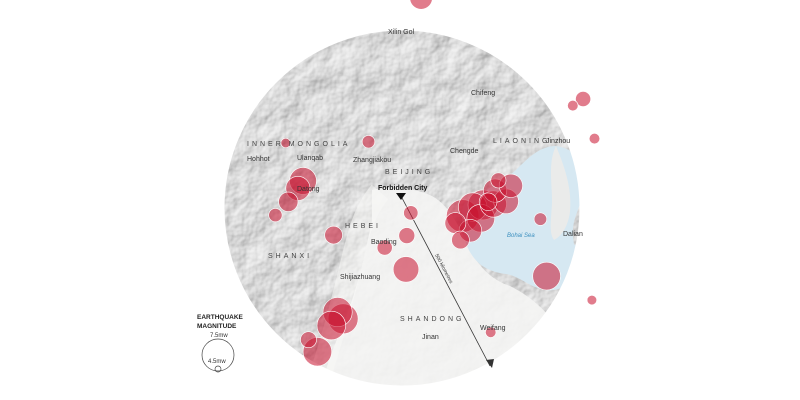 Image resolution: width=800 pixels, height=400 pixels. I want to click on legend-small-label: 4.5mw, so click(217, 362).